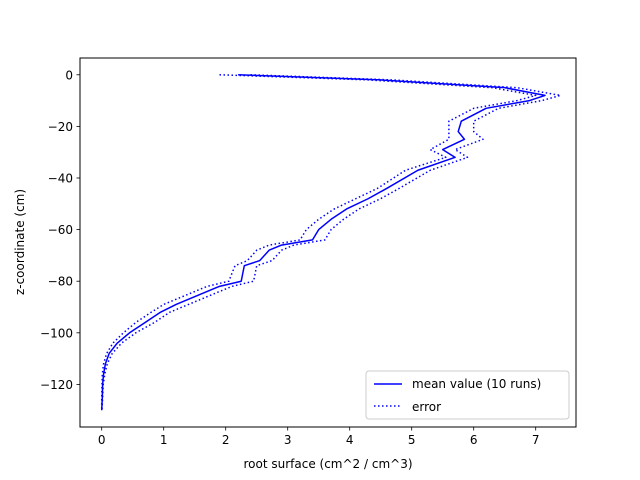  Describe the element at coordinates (476, 384) in the screenshot. I see `legend-label-mean: mean value (10 runs)` at that location.